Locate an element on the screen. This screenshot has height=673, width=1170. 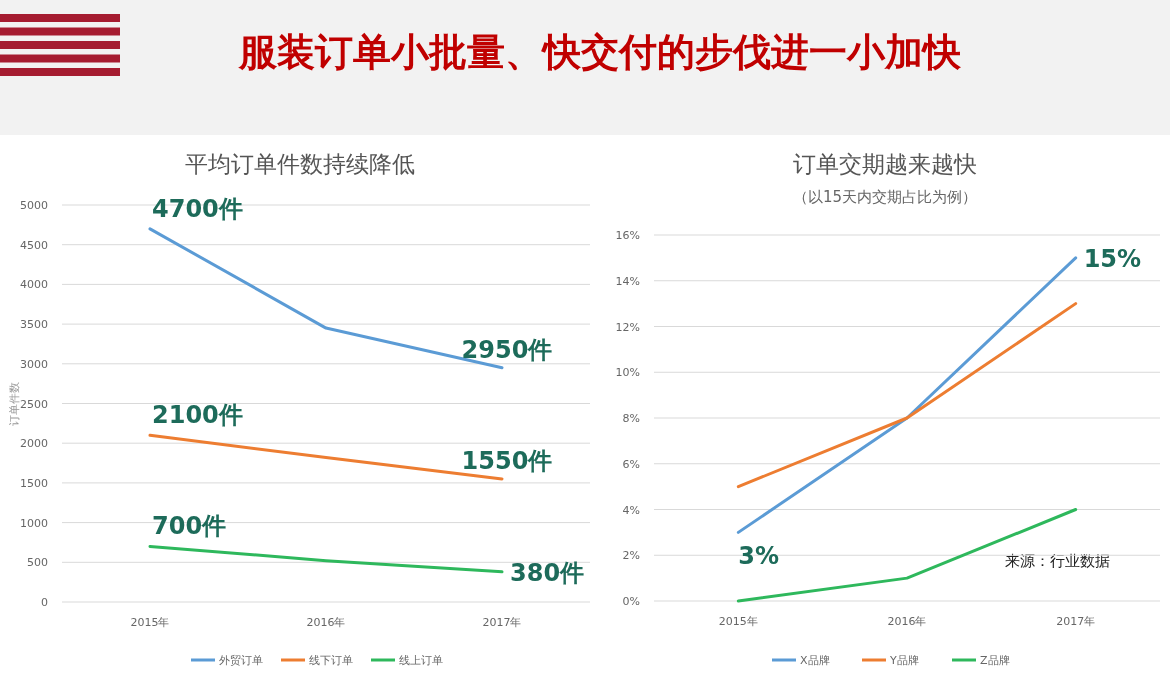
y-tick-label: 2500 is located at coordinates (34, 404).